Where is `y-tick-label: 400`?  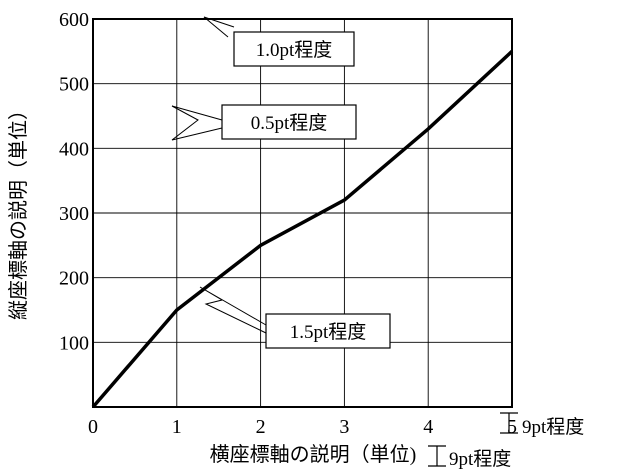
y-tick-label: 400 is located at coordinates (74, 149).